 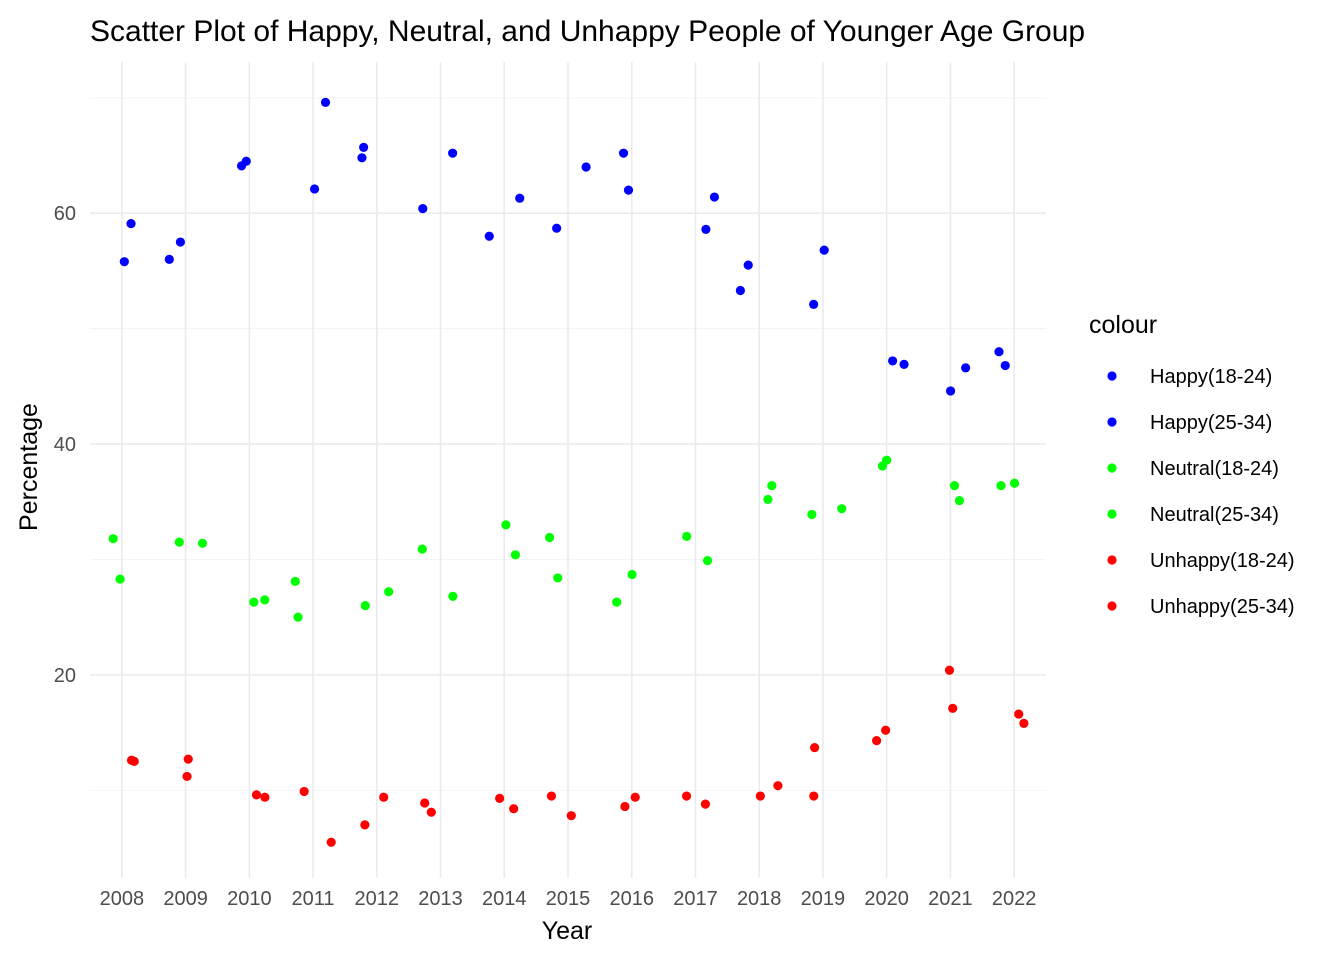 I want to click on legend-label: Neutral(25-34), so click(x=1214, y=515).